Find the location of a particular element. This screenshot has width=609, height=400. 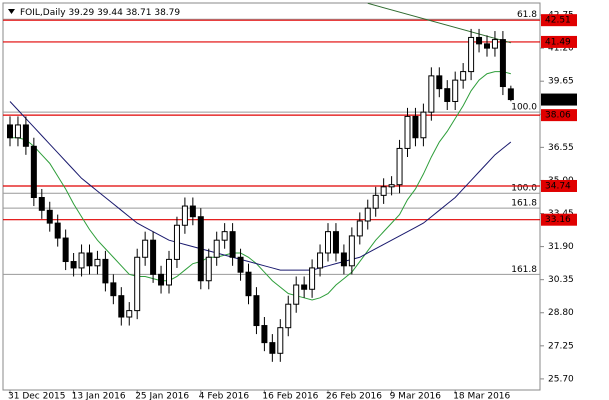

x-tick-label: 9 Mar 2016 is located at coordinates (416, 396).